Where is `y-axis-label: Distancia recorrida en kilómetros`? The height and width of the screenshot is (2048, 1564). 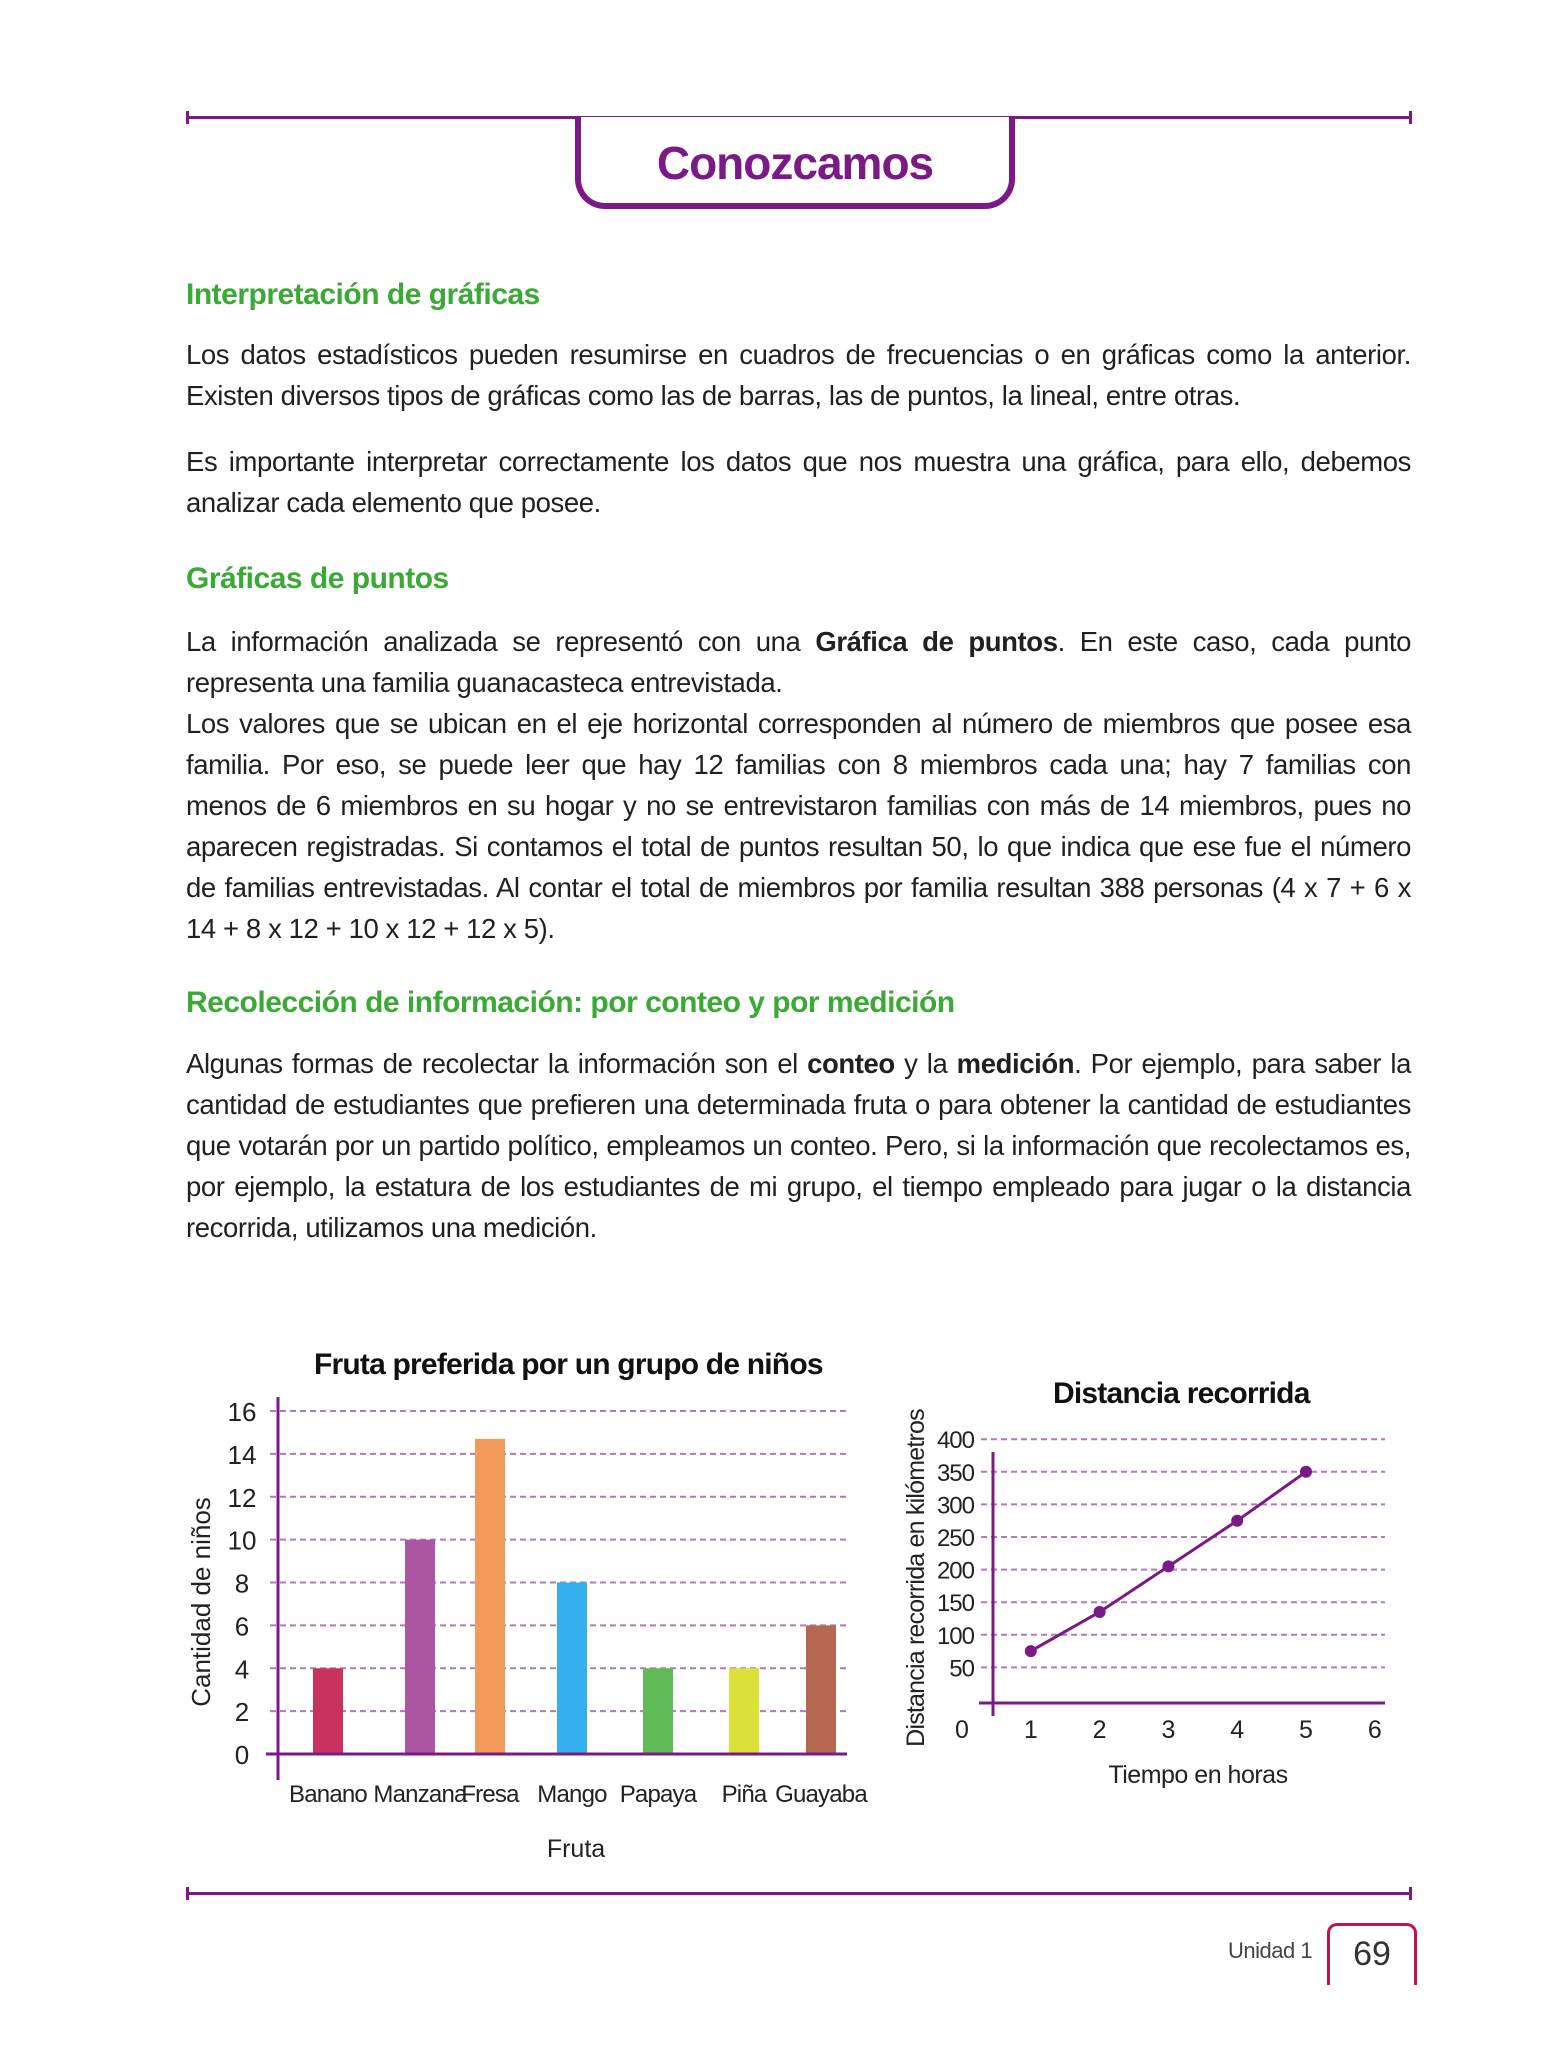
y-axis-label: Distancia recorrida en kilómetros is located at coordinates (916, 1578).